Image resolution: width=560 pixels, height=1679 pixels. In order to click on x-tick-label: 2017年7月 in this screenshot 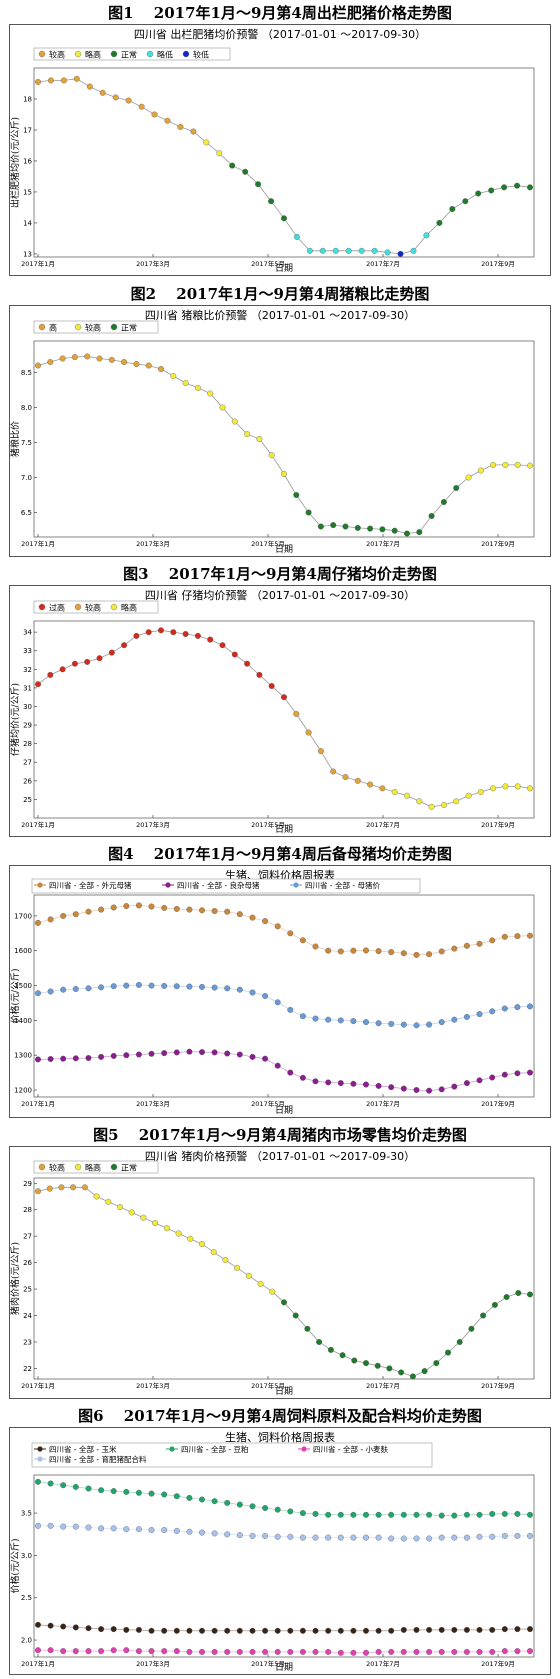, I will do `click(383, 263)`.